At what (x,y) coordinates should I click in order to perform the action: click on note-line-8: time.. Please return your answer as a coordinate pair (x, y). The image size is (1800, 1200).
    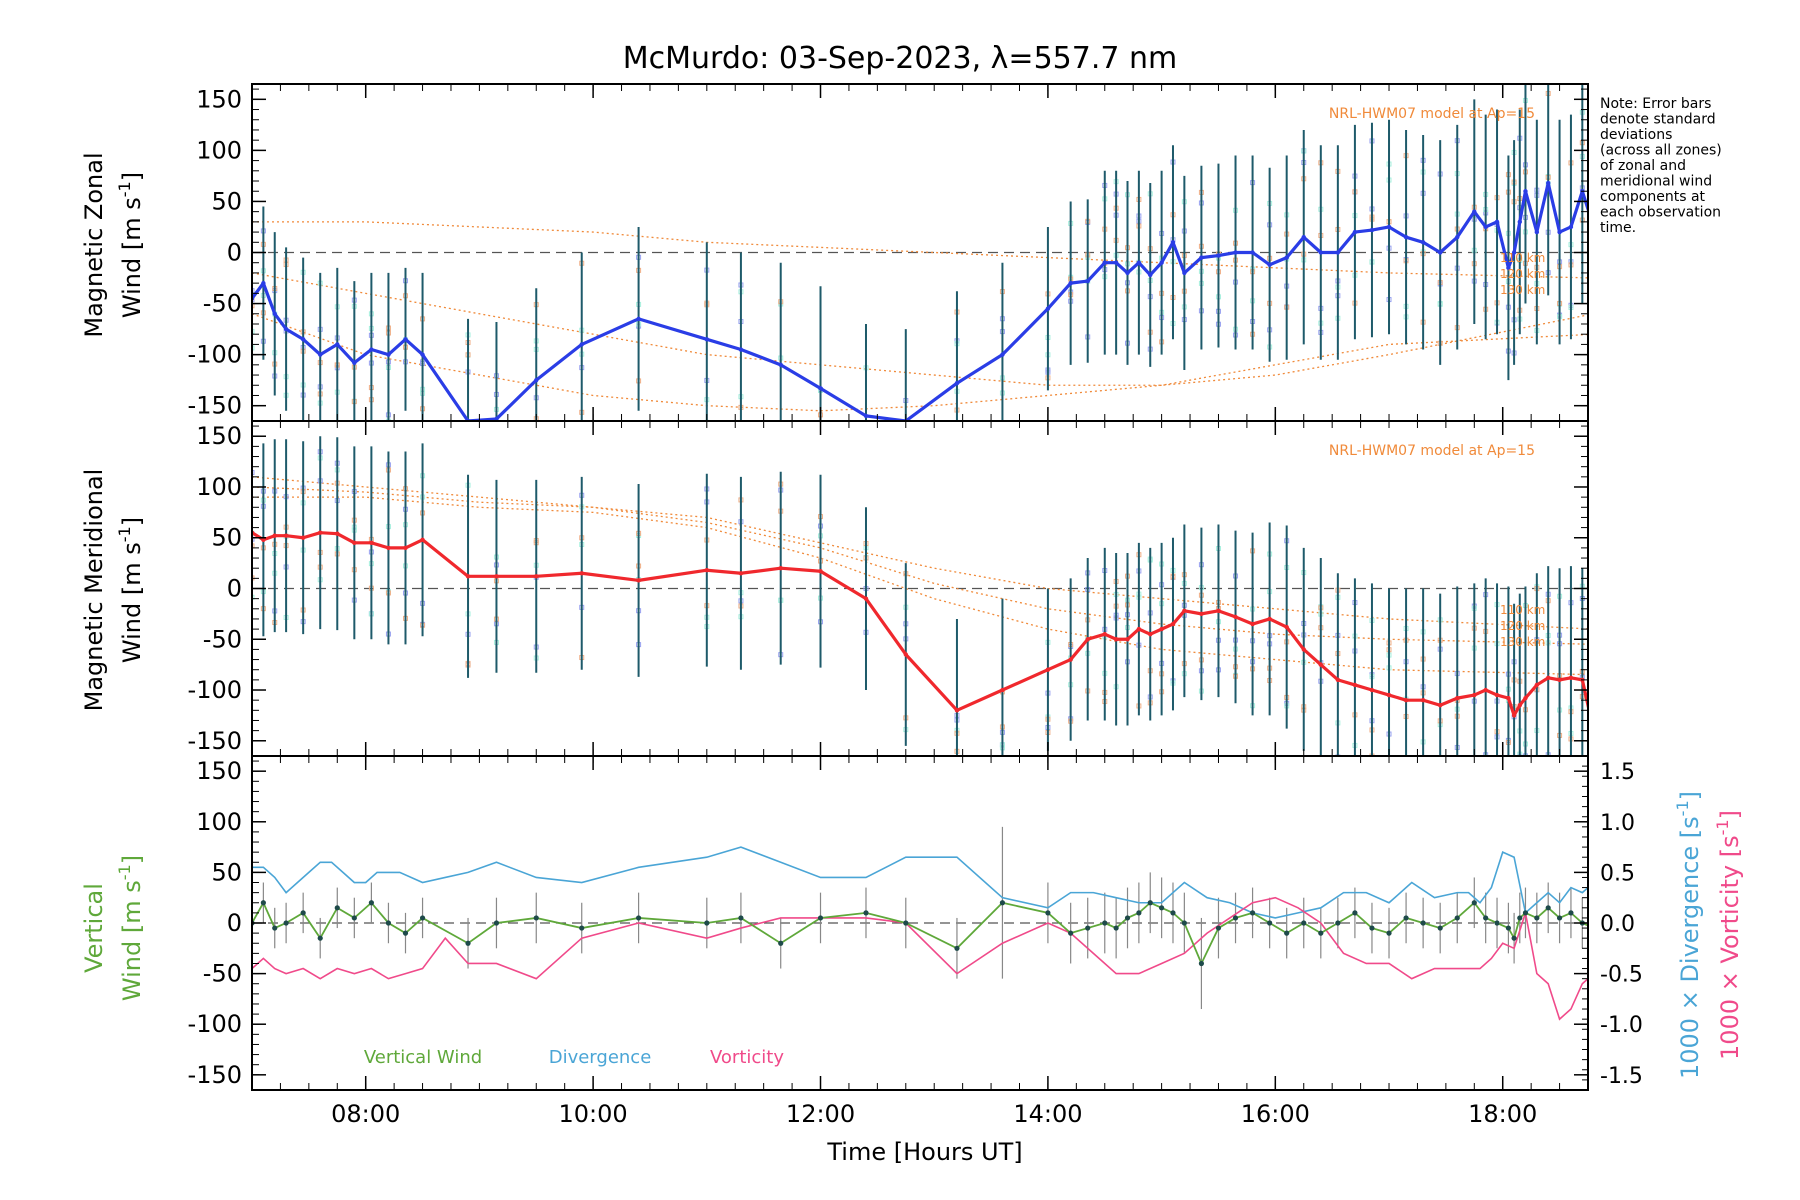
    Looking at the image, I should click on (1618, 228).